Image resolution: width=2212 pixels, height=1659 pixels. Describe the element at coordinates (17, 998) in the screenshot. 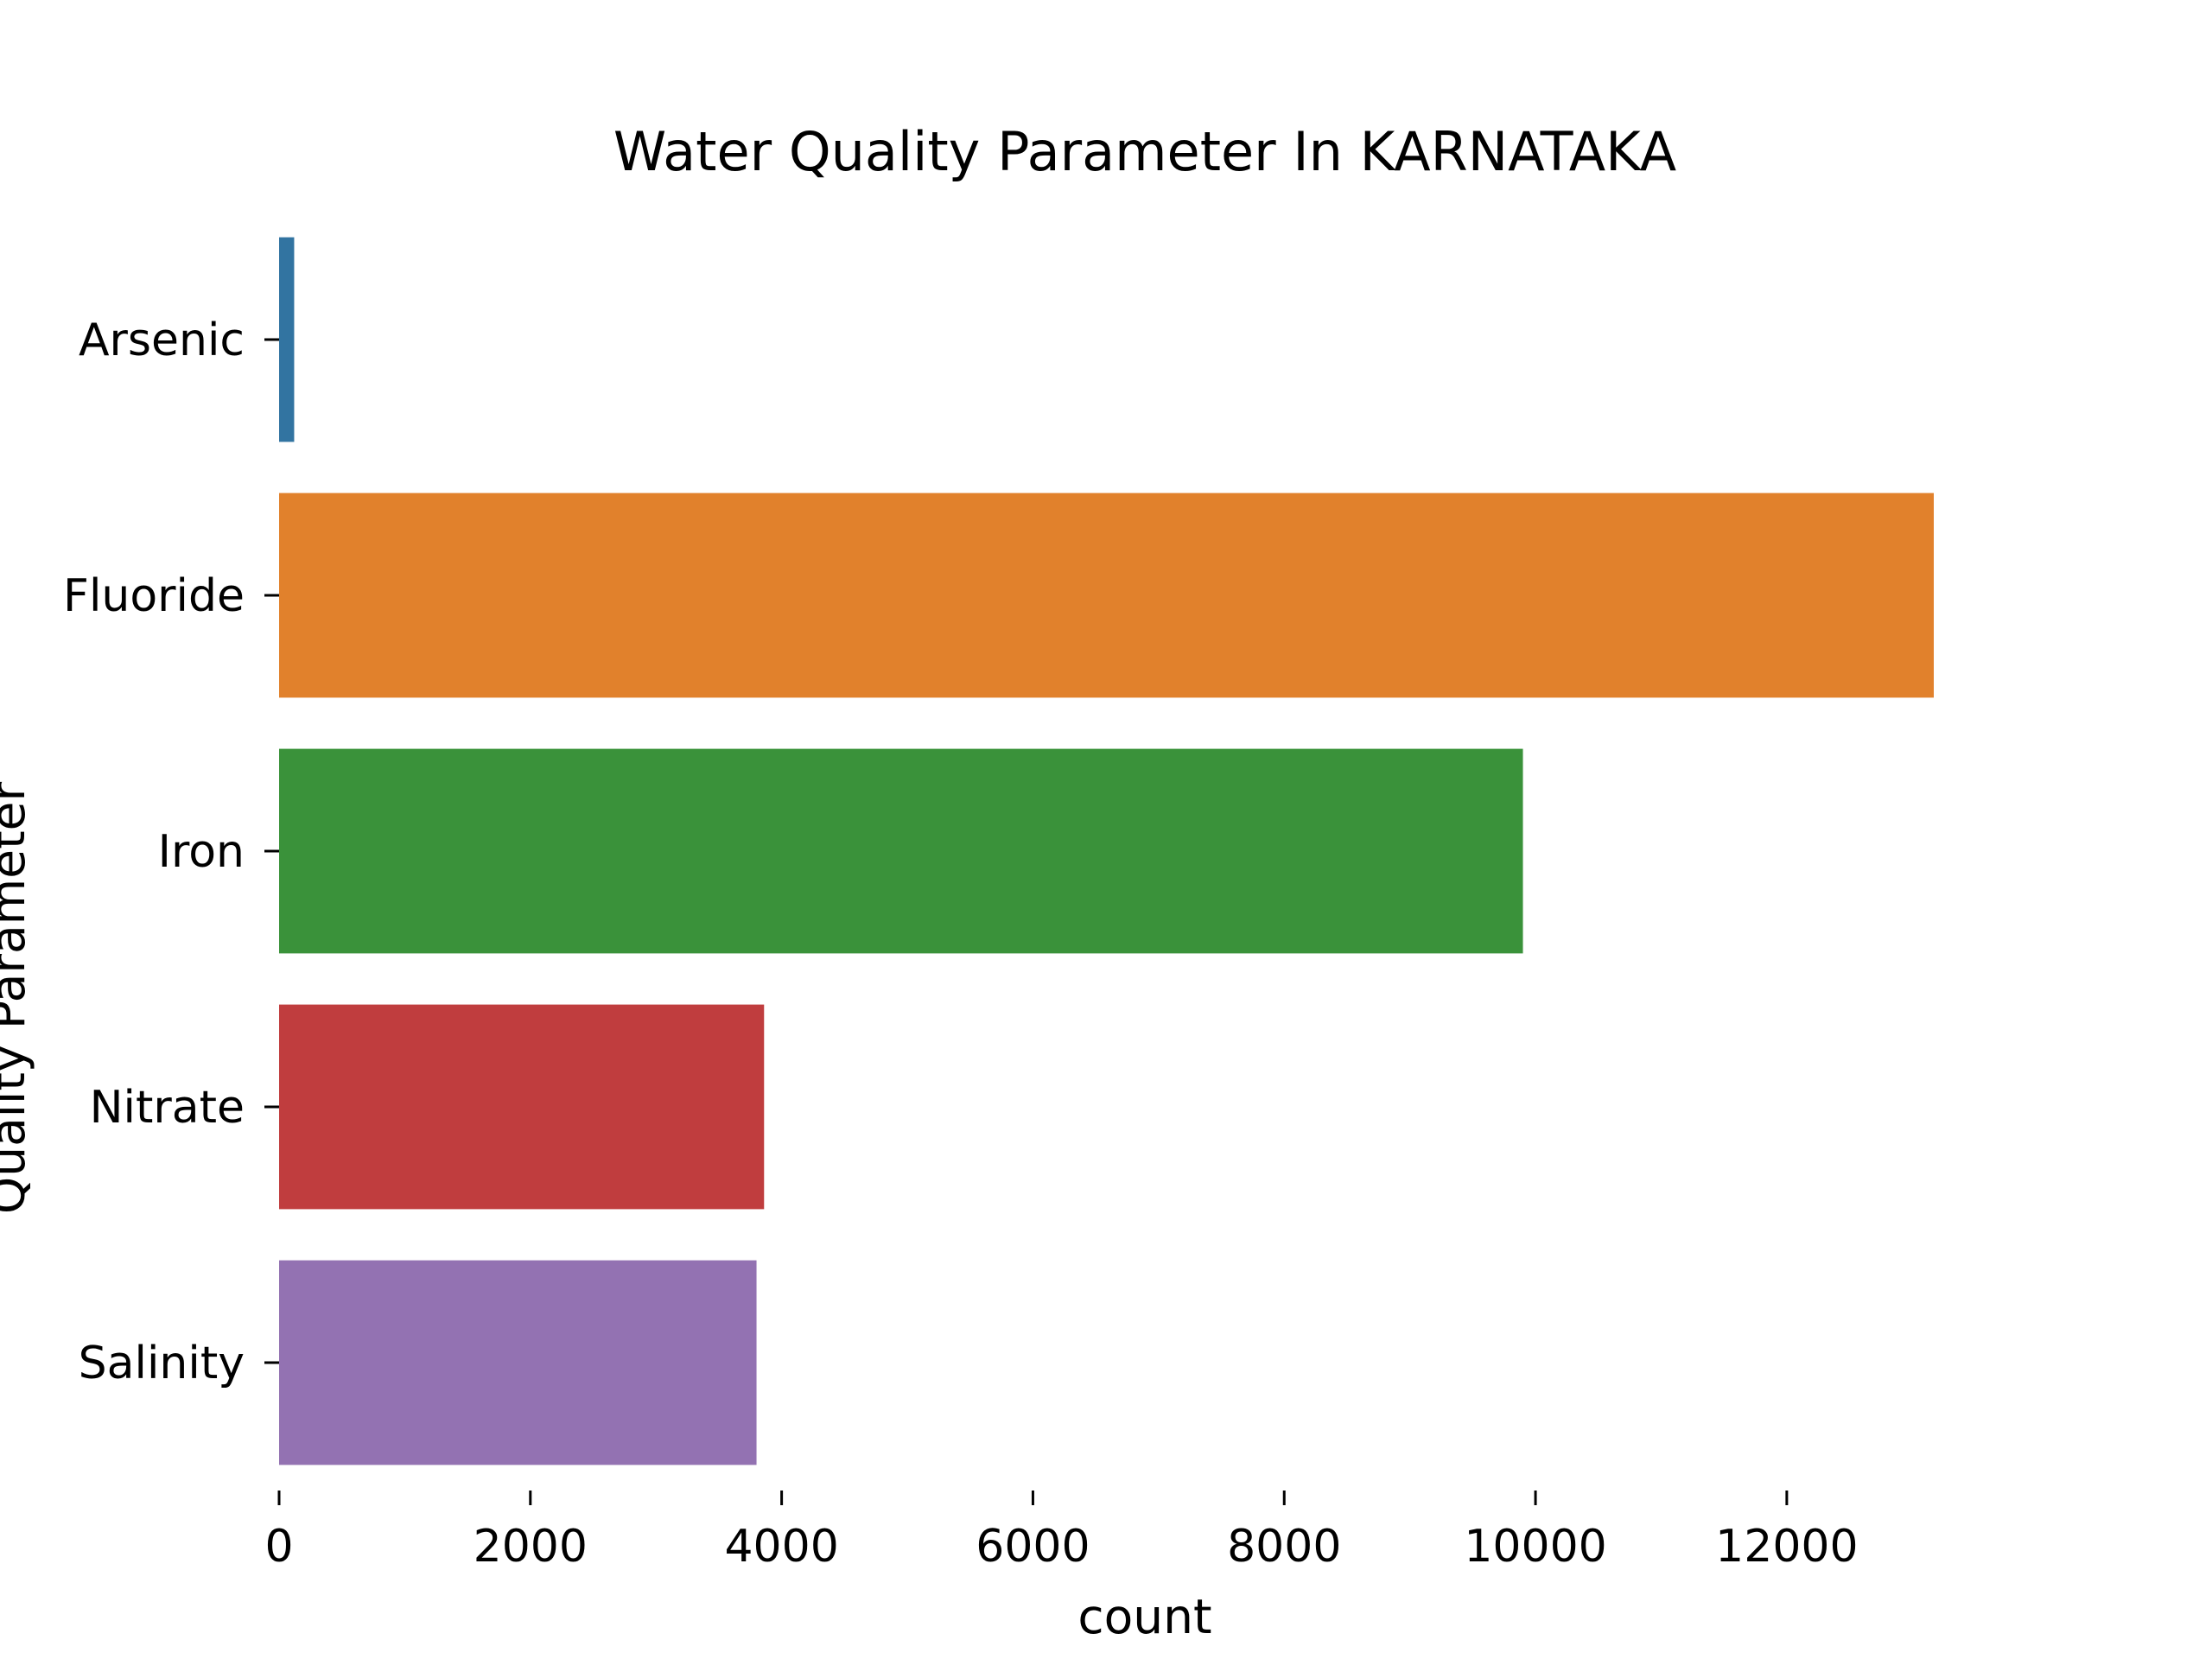

I see `y-axis-label: Quality Parameter` at that location.